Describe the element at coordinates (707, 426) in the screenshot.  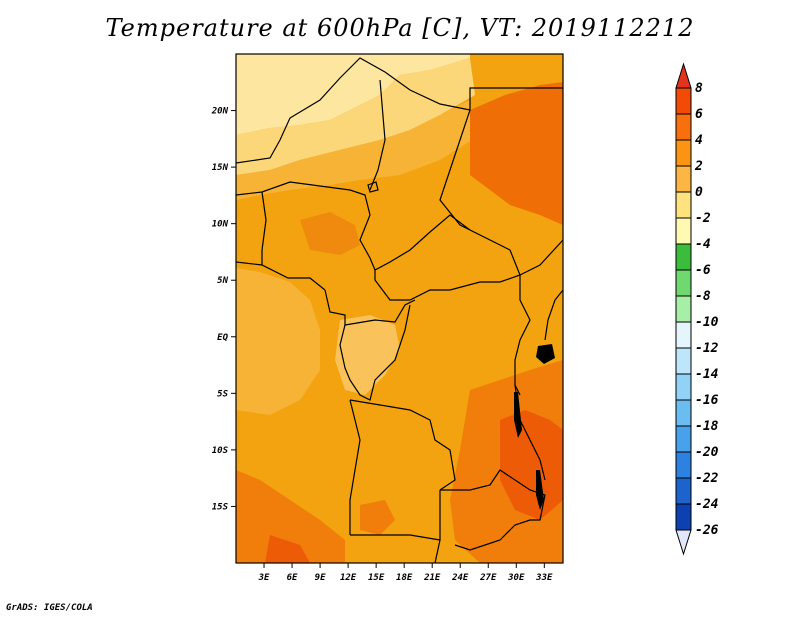
I see `colorbar-label: -18` at that location.